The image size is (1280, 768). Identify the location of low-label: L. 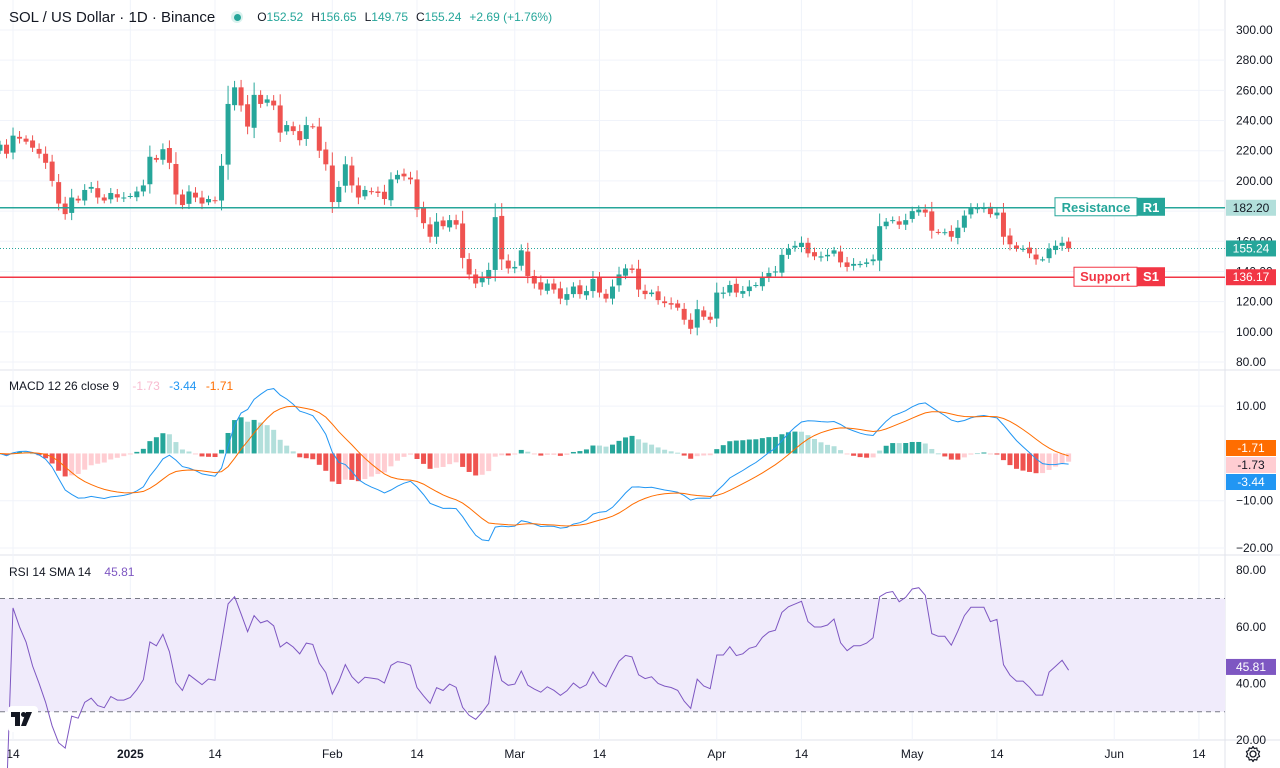
(368, 17).